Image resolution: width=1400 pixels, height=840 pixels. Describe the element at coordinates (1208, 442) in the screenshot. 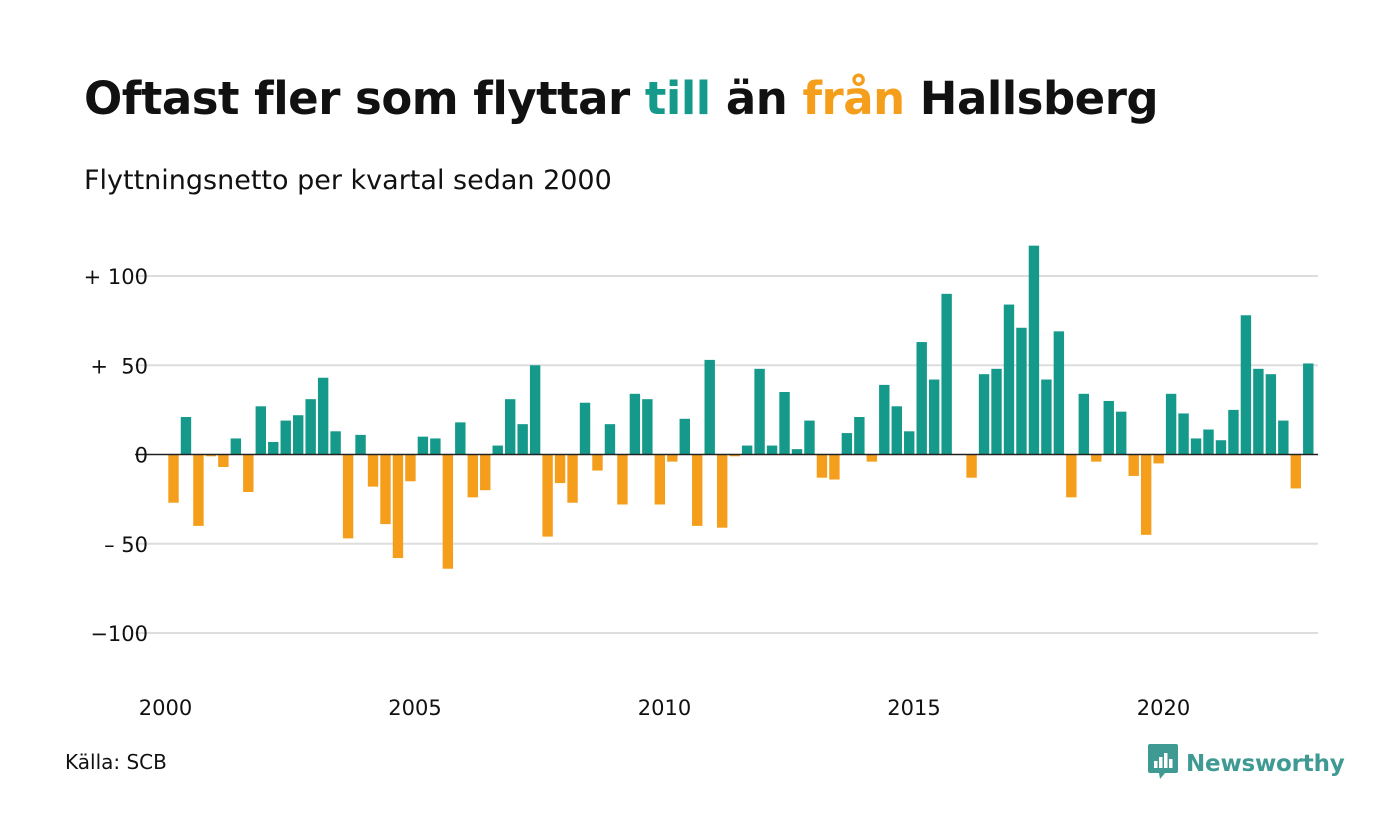

I see `bar-positive: 2020-K4: 14` at that location.